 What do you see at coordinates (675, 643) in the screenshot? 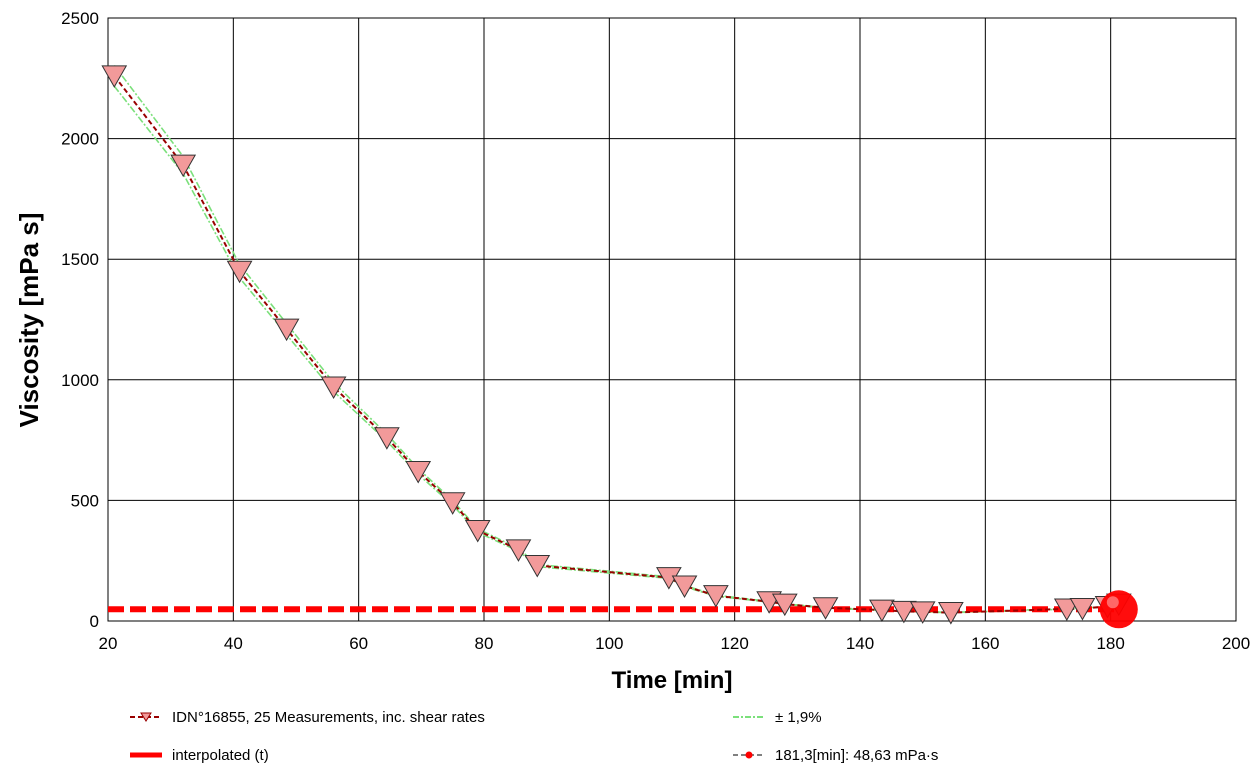
I see `x-tick-labels: 20 40 60 80 100 120 140 160 180 200` at bounding box center [675, 643].